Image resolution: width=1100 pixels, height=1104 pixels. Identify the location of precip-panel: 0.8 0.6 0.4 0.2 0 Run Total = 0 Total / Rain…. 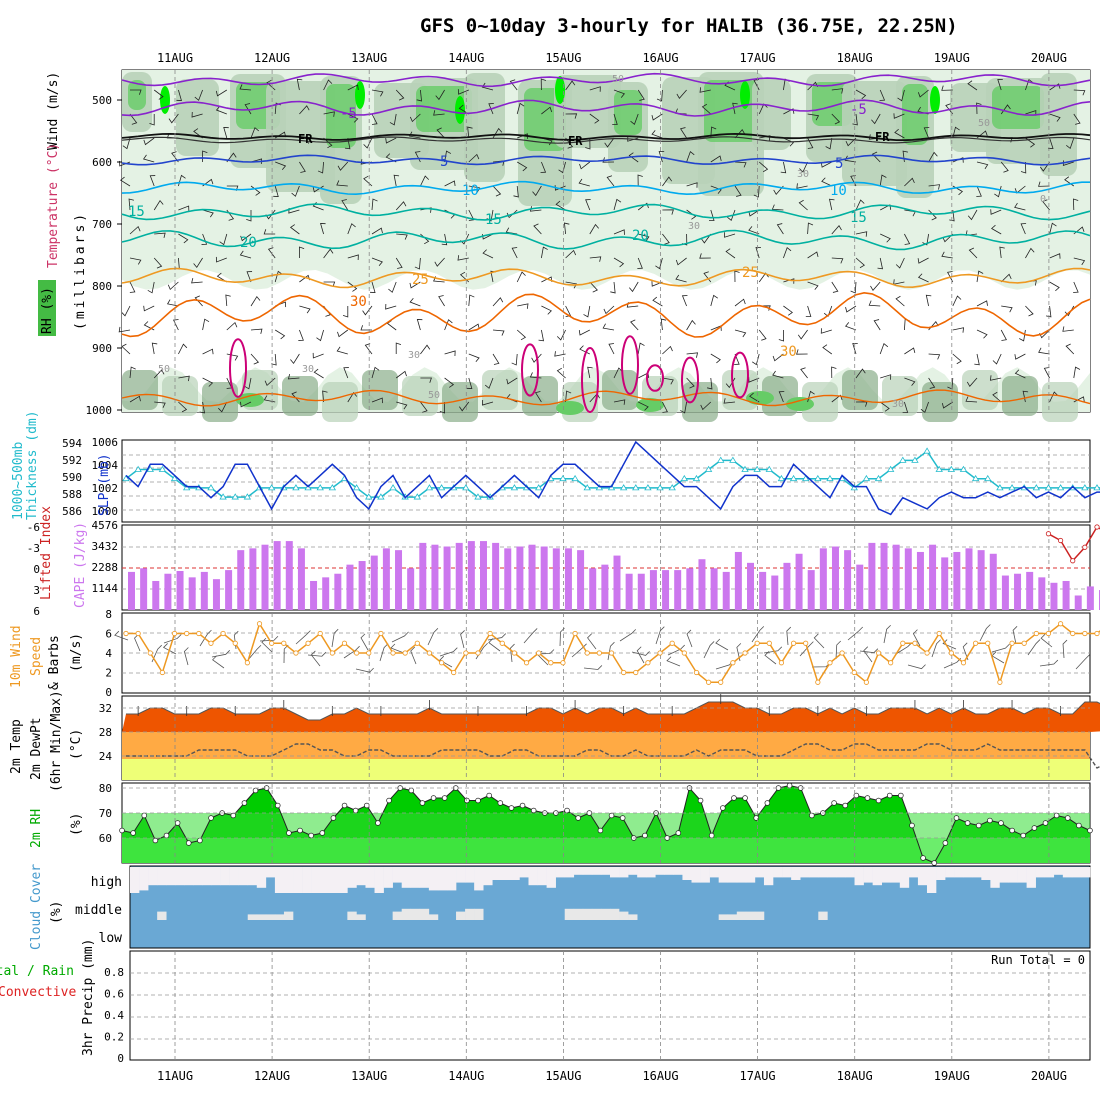
(545, 1002).